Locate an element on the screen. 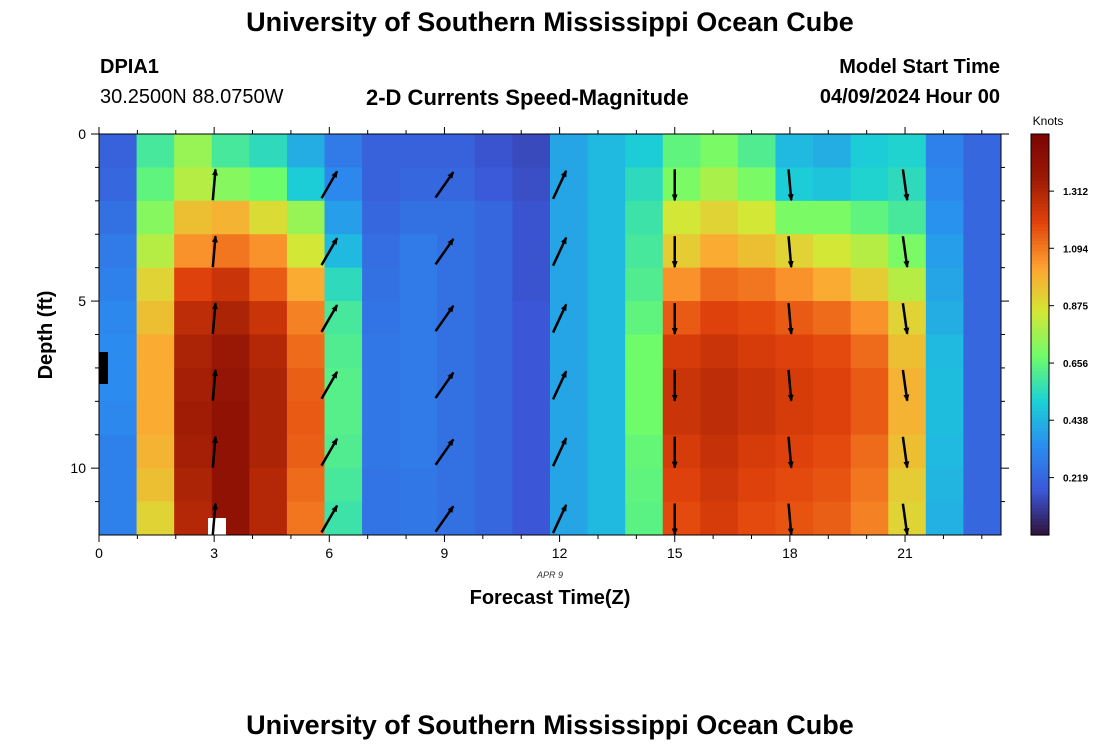 The width and height of the screenshot is (1100, 750). x-tick-label: 6 is located at coordinates (329, 553).